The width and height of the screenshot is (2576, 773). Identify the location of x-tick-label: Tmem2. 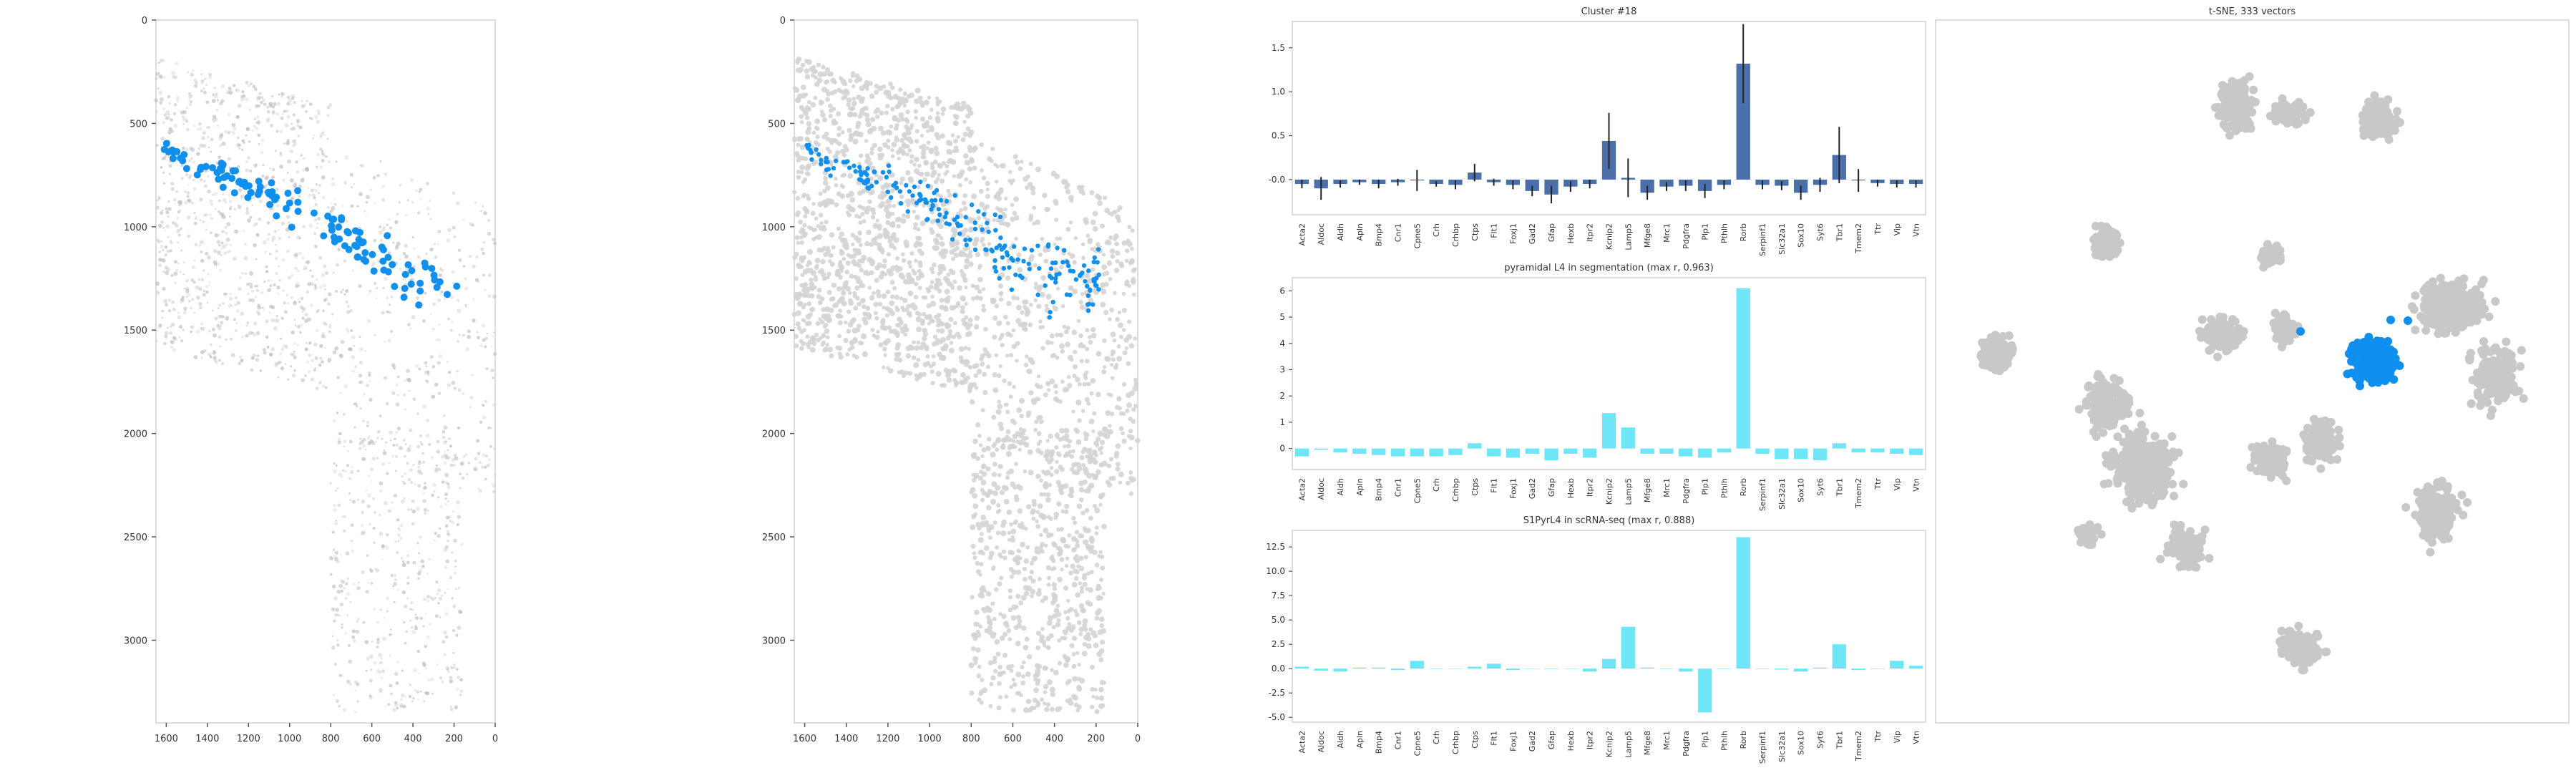
(1858, 494).